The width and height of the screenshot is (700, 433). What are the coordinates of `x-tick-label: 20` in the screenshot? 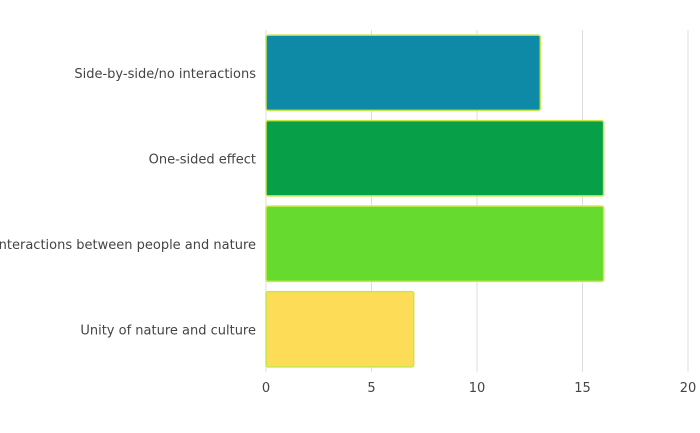 It's located at (688, 388).